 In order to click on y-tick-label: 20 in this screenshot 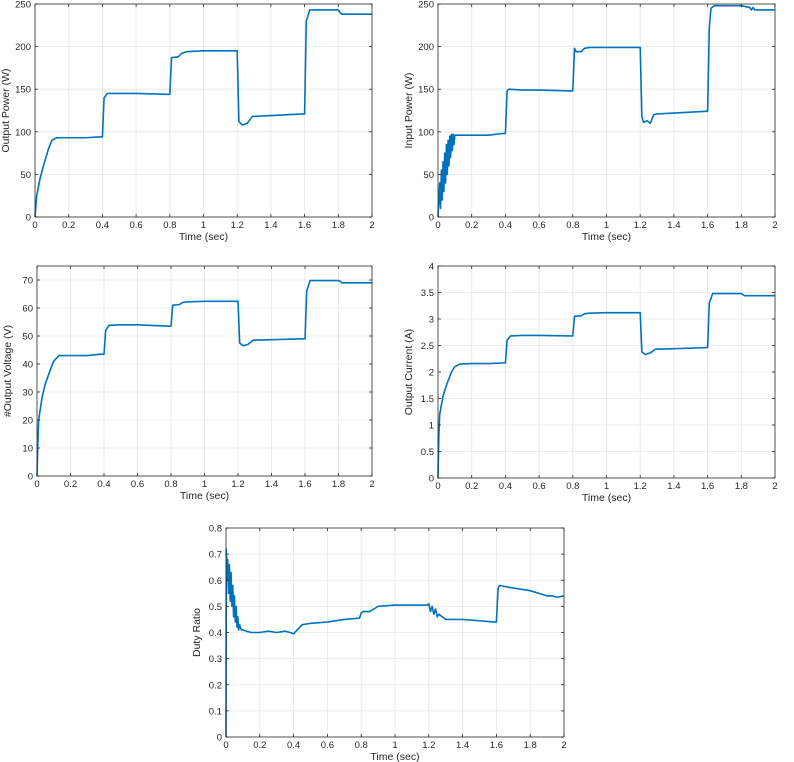, I will do `click(27, 421)`.